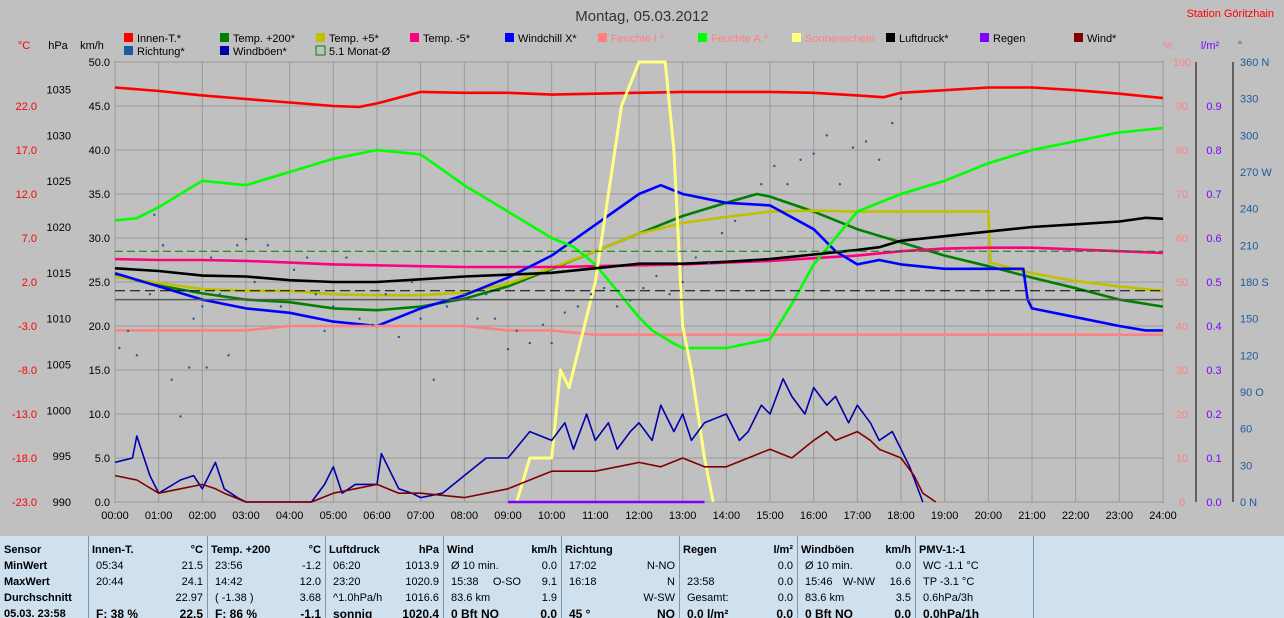 The width and height of the screenshot is (1284, 618). What do you see at coordinates (92, 46) in the screenshot?
I see `wind-axis-unit: km/h` at bounding box center [92, 46].